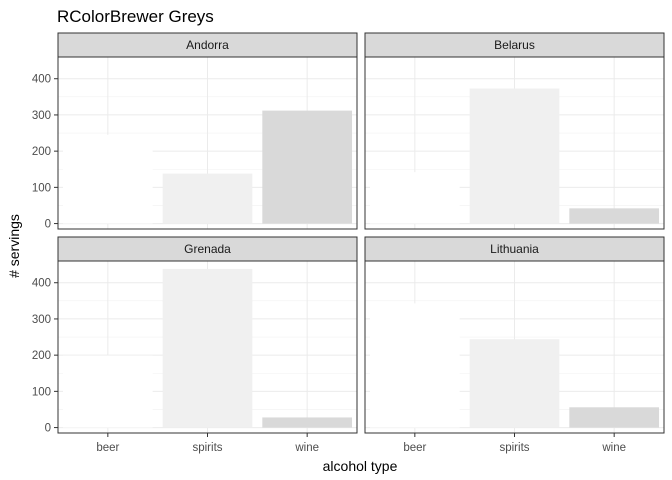 The width and height of the screenshot is (672, 480). I want to click on bar-lithuania-spirits, so click(514, 383).